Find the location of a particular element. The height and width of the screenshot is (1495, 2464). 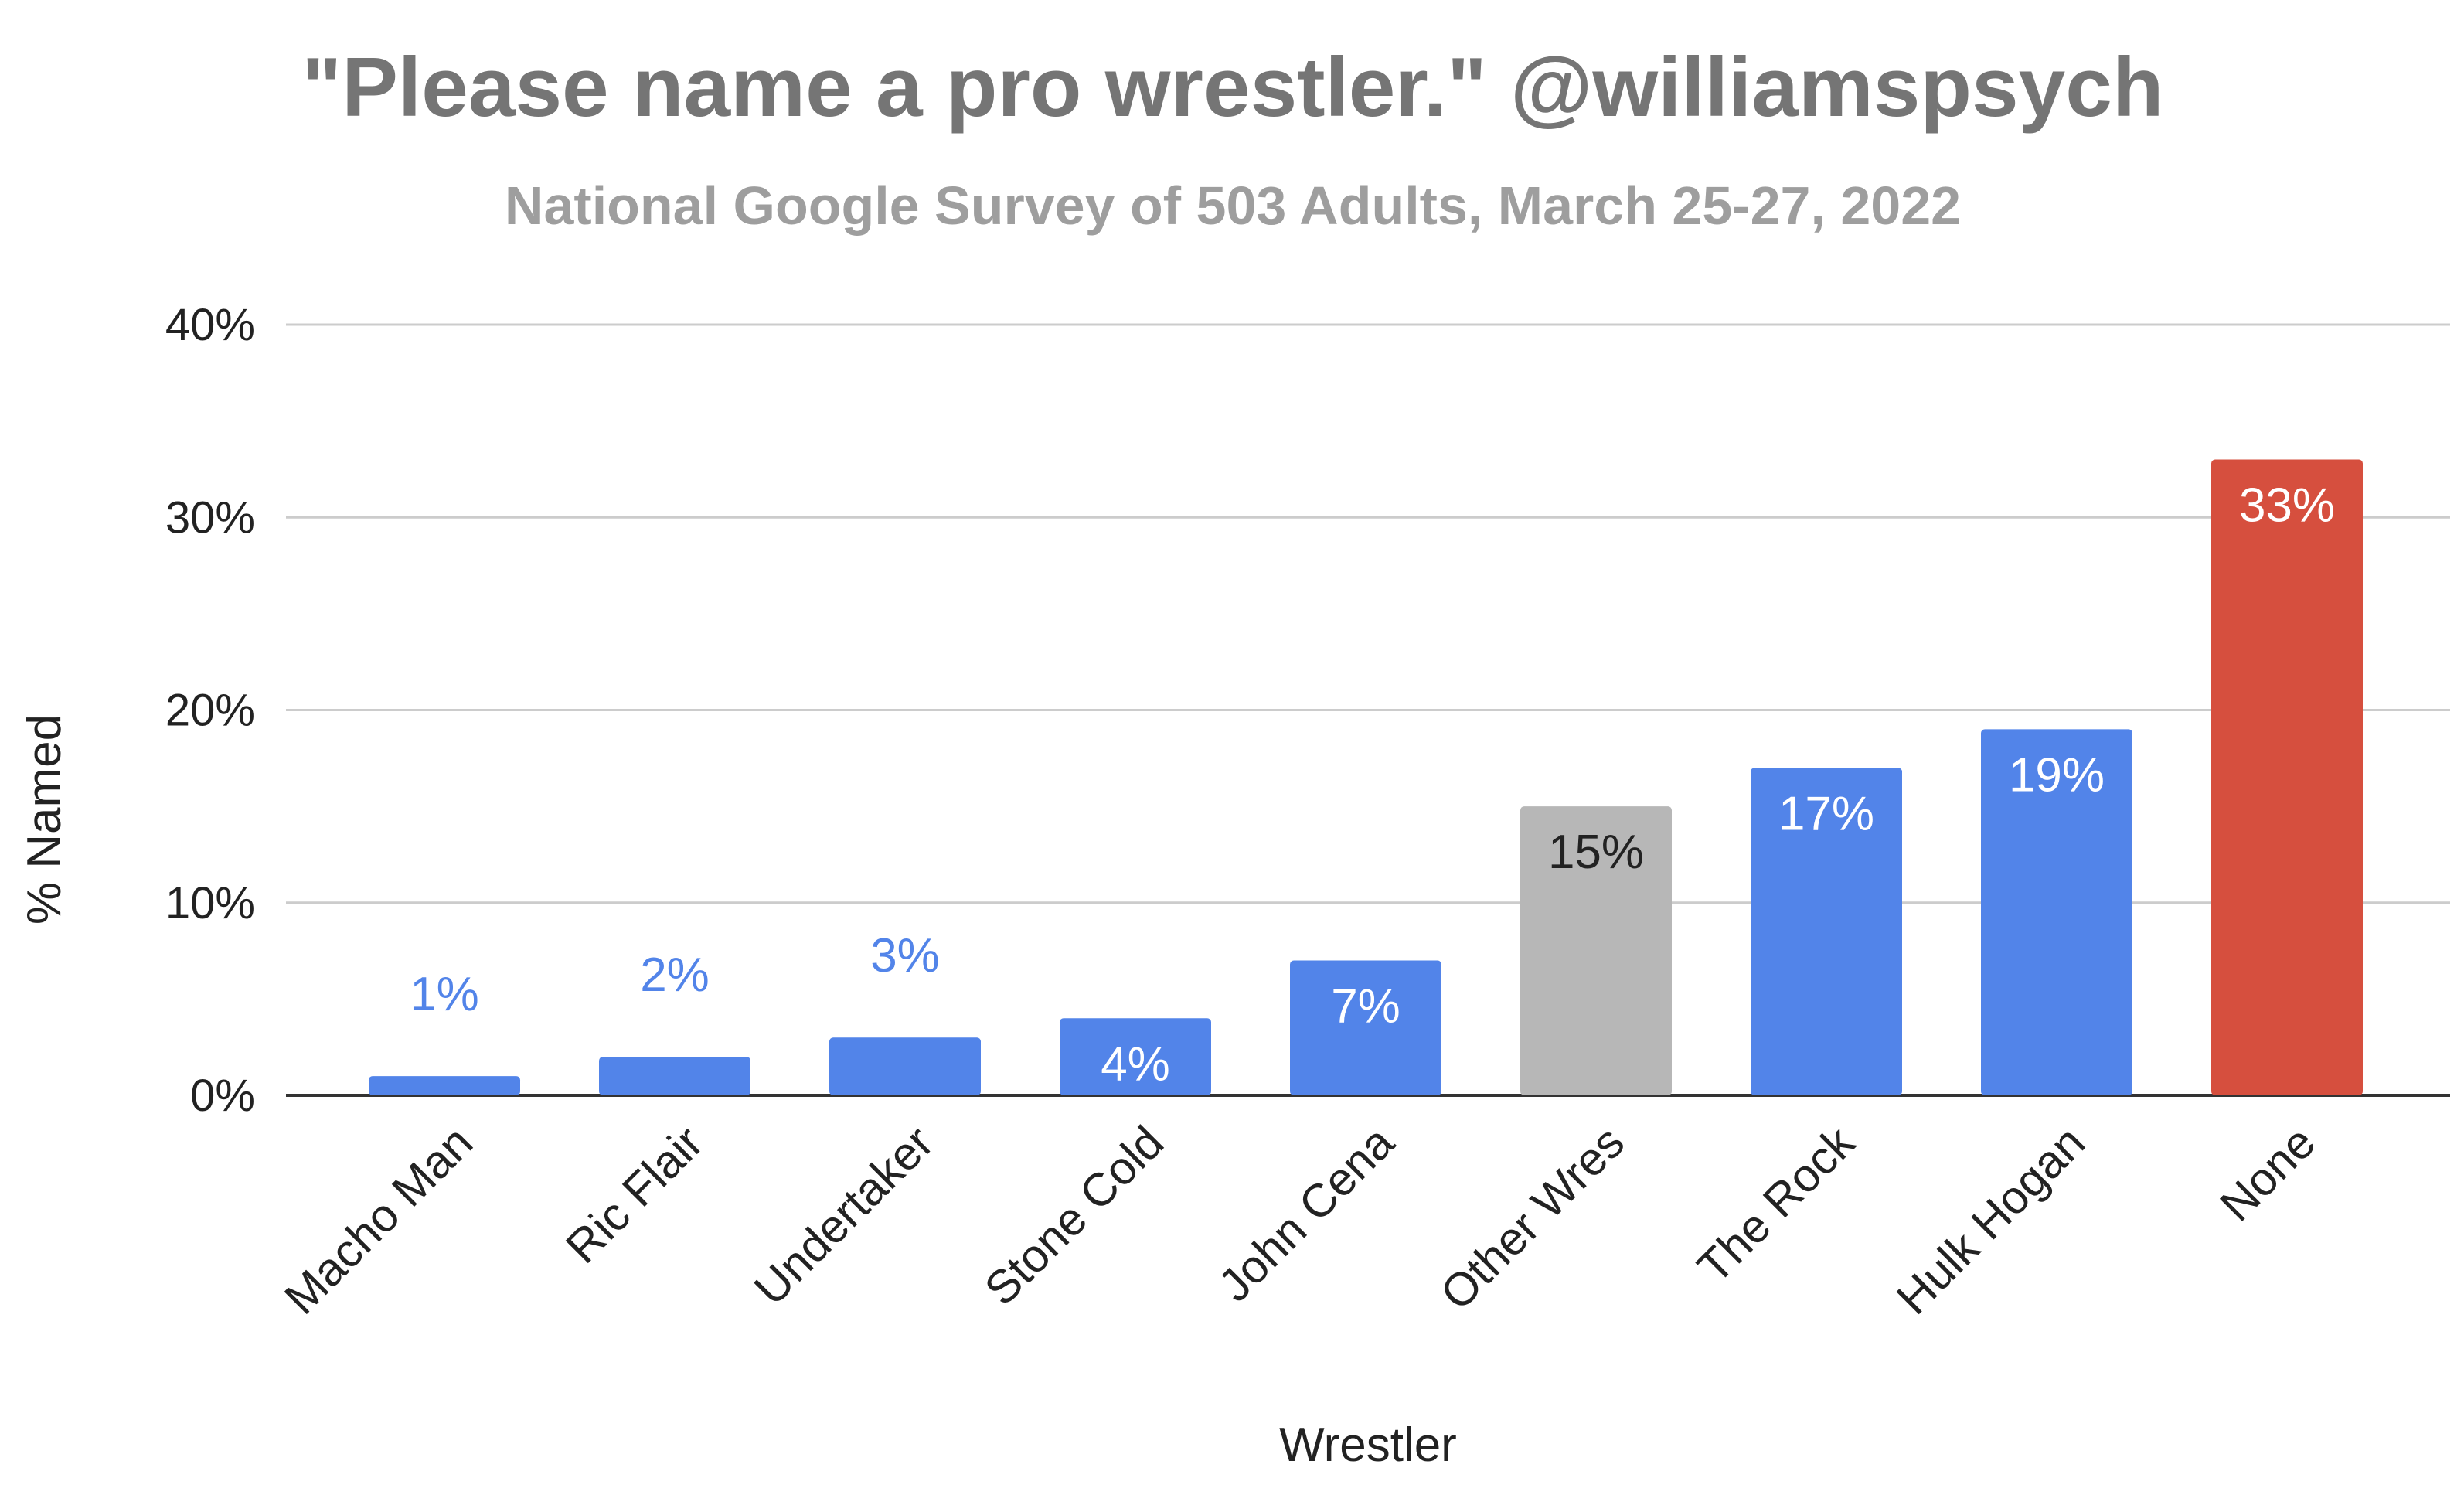

y-axis-title: % Named is located at coordinates (44, 819).